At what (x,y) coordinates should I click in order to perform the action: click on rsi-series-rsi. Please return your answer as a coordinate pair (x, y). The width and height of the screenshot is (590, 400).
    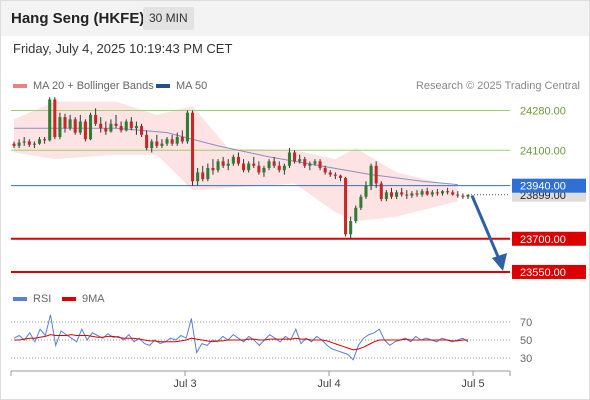
    Looking at the image, I should click on (241, 337).